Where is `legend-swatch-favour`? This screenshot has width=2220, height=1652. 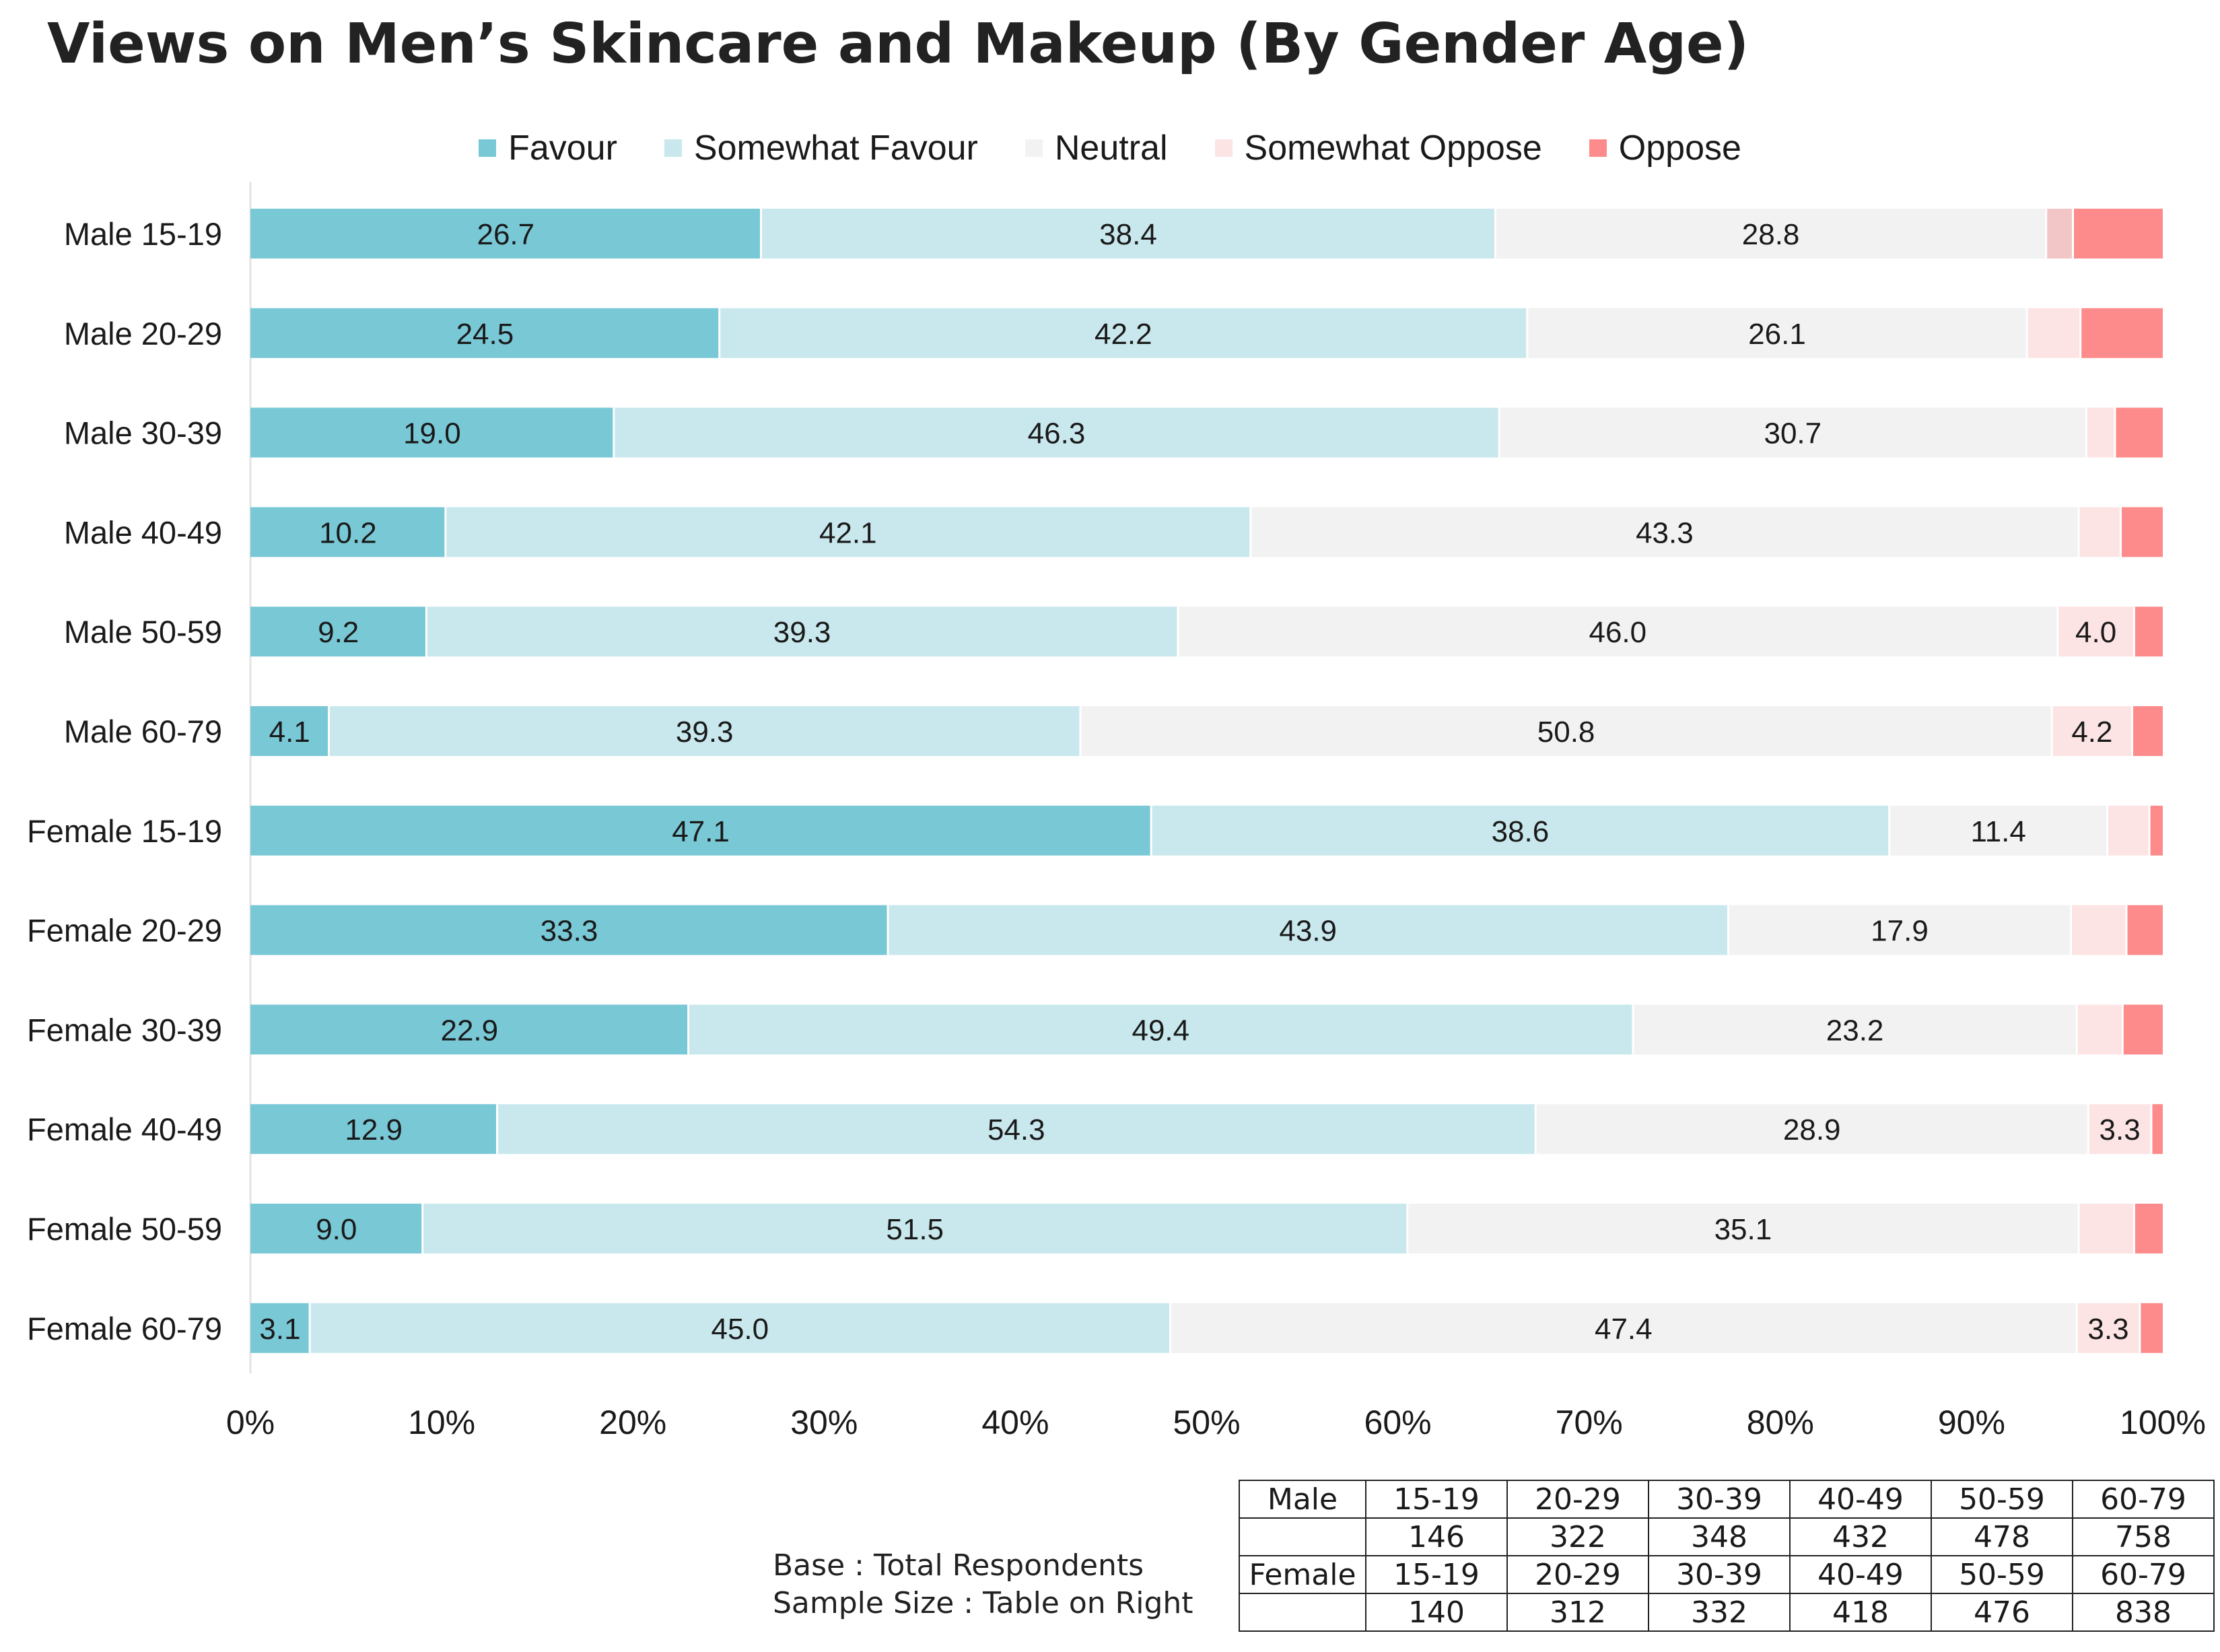
legend-swatch-favour is located at coordinates (488, 148).